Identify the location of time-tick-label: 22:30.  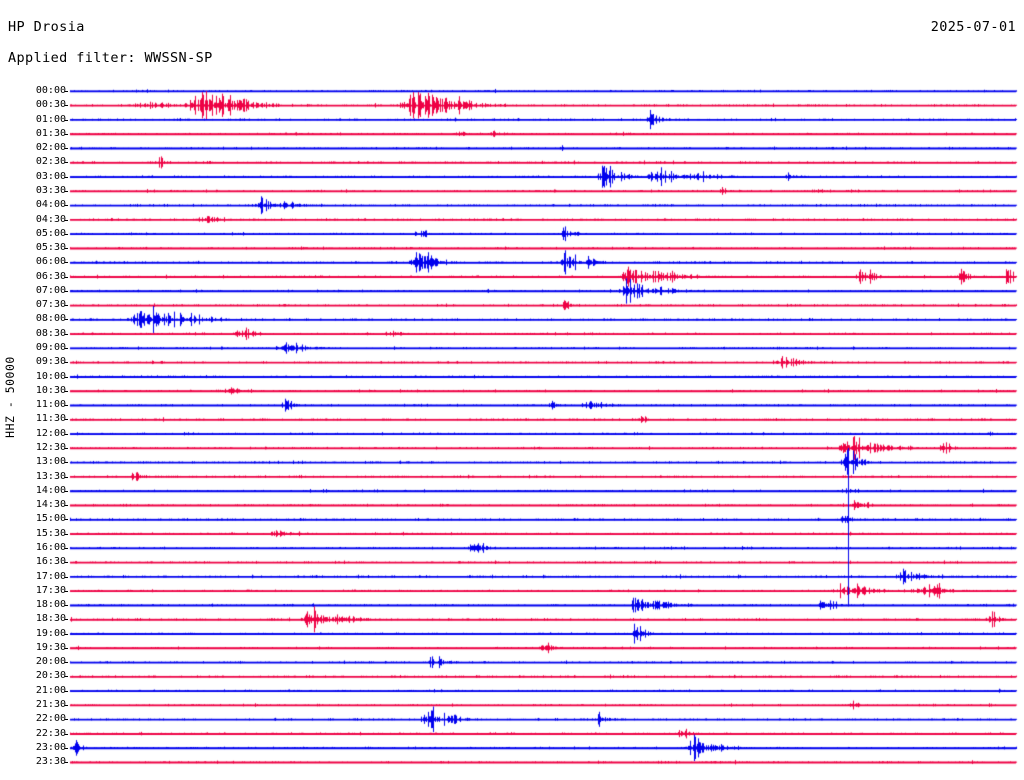
(50, 733).